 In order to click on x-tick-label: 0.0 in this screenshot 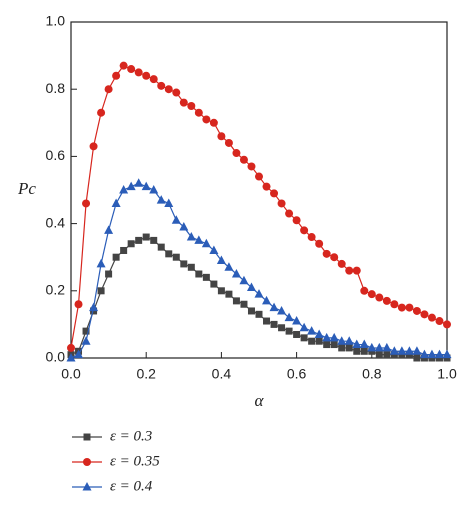, I will do `click(71, 374)`.